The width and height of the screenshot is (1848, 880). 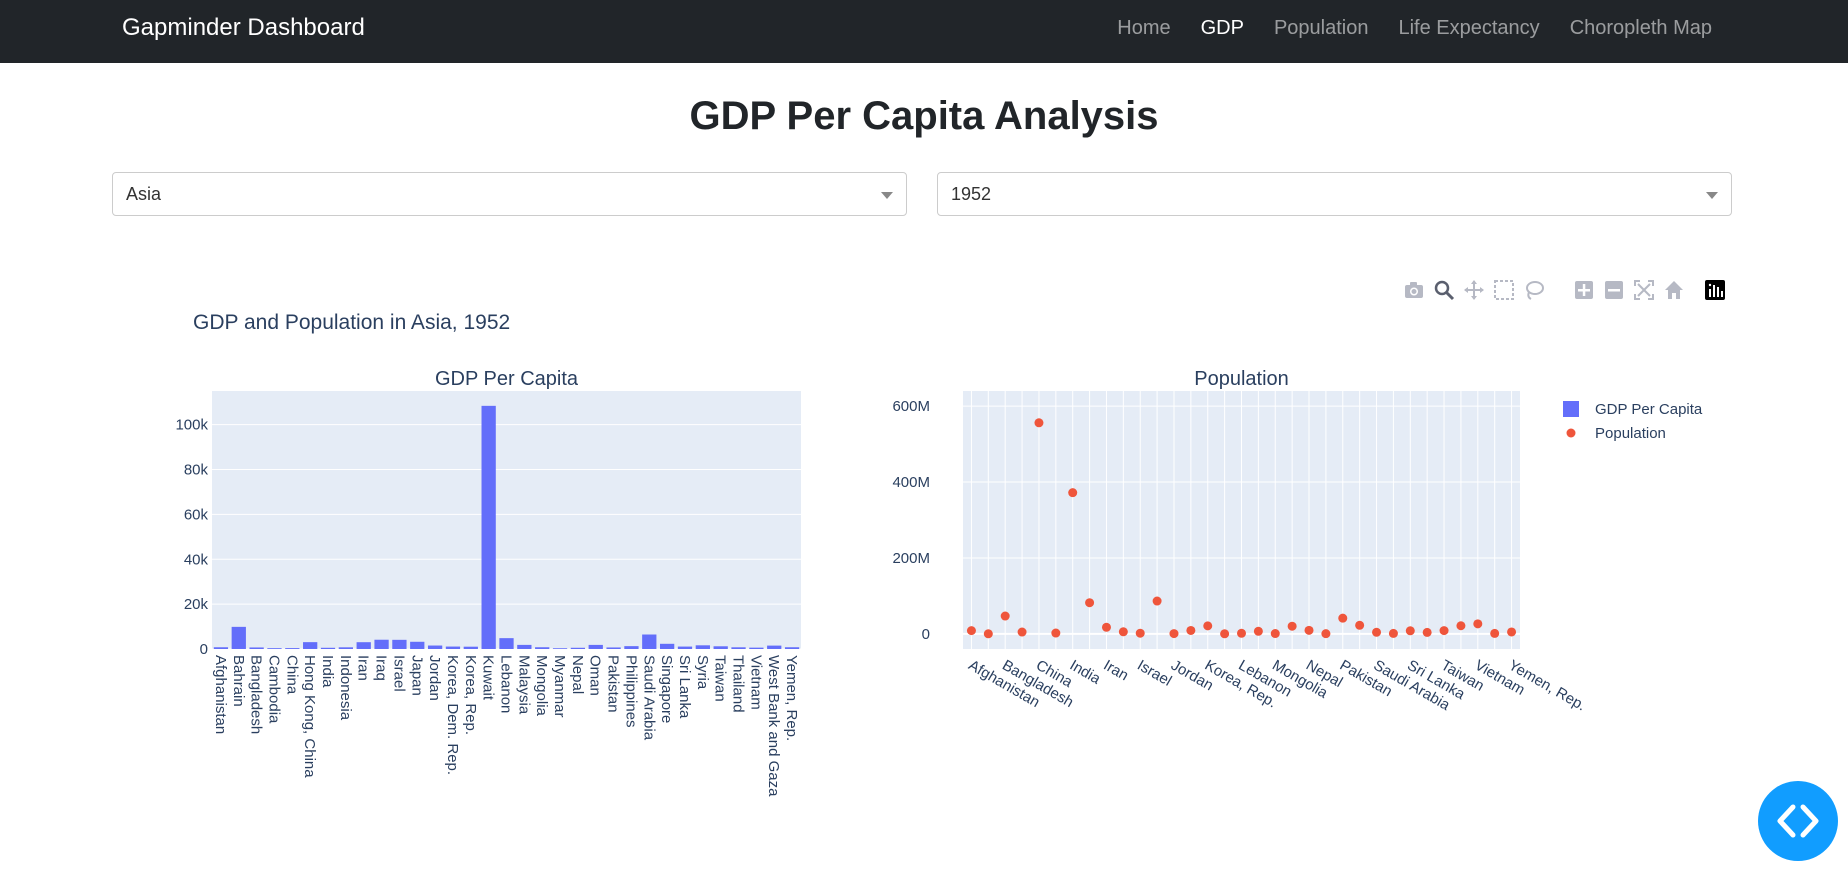 What do you see at coordinates (524, 646) in the screenshot?
I see `bar-malaysia` at bounding box center [524, 646].